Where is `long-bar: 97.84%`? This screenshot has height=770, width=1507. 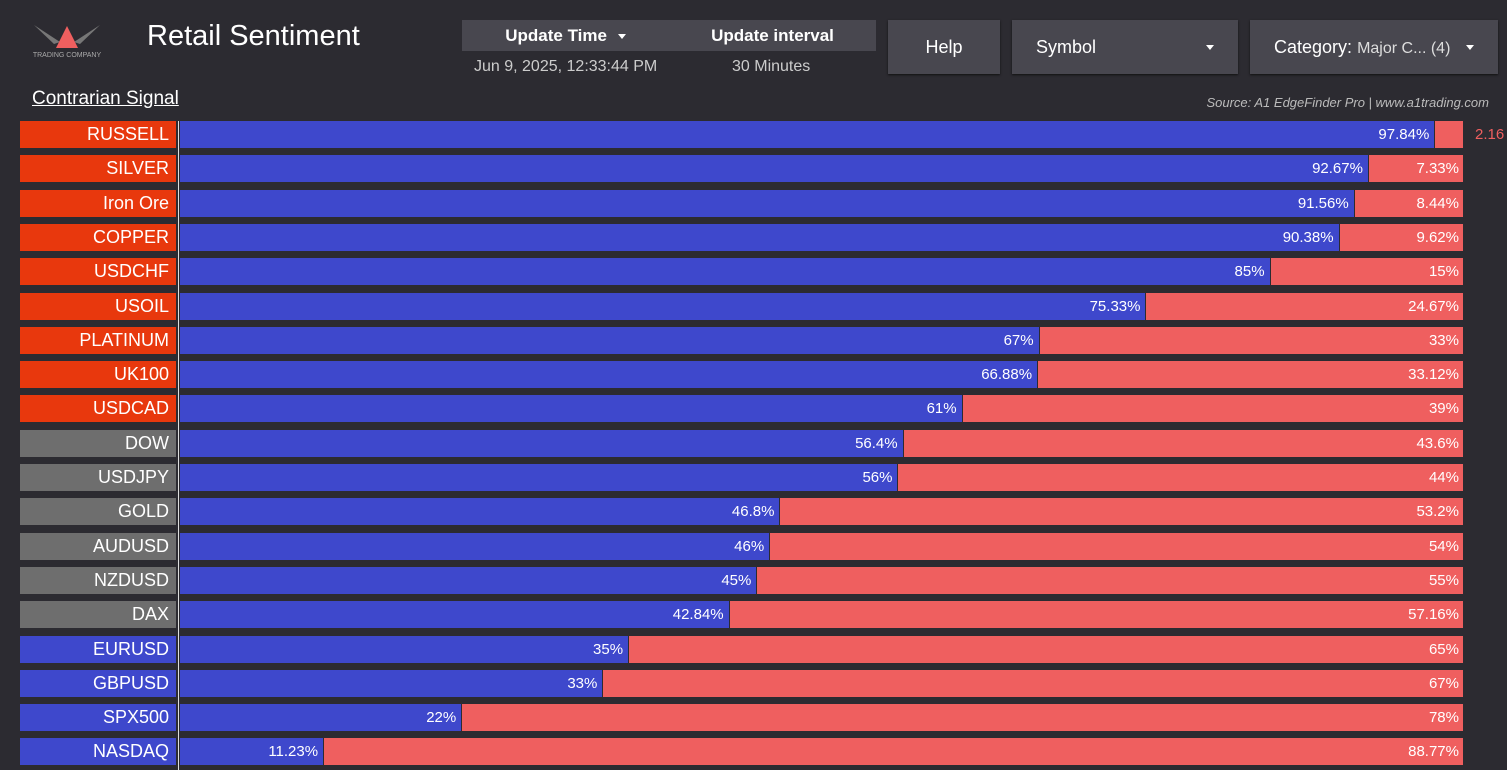 long-bar: 97.84% is located at coordinates (807, 134).